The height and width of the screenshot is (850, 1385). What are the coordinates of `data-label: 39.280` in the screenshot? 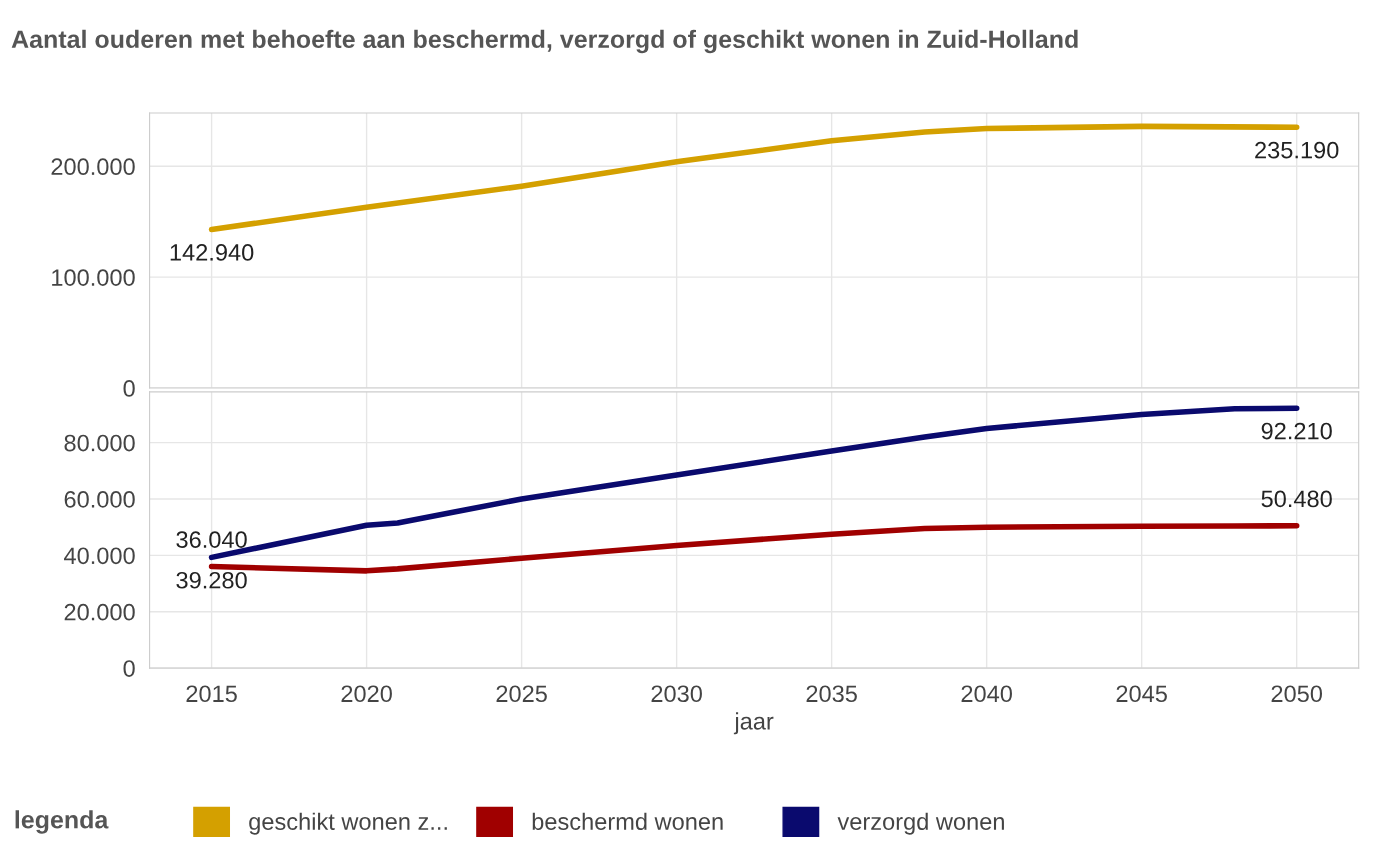 It's located at (211, 580).